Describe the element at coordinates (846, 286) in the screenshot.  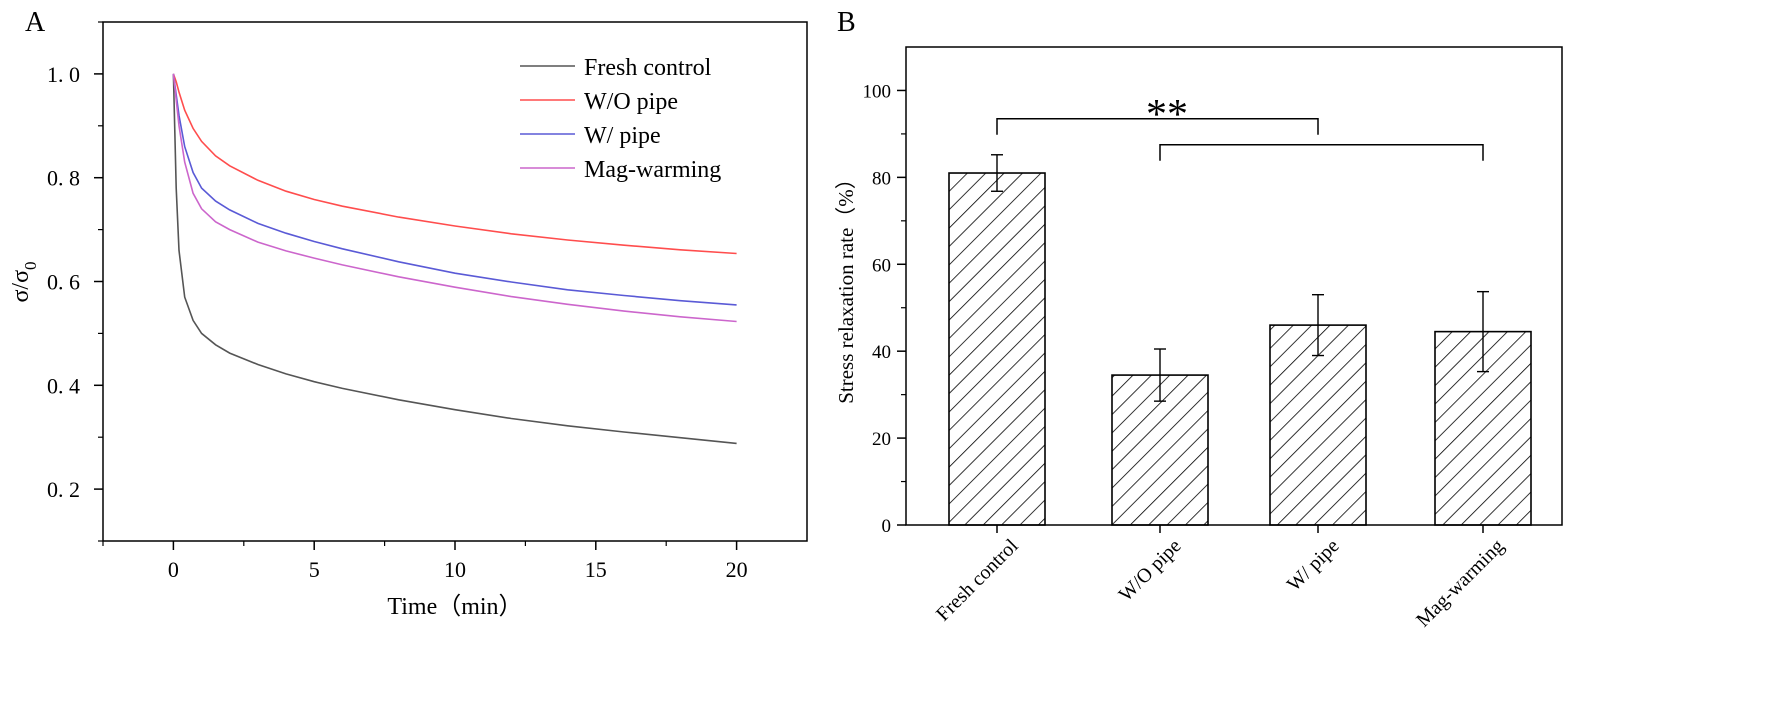
I see `panel-b-y-axis-label: Stress relaxation rate（%）` at that location.